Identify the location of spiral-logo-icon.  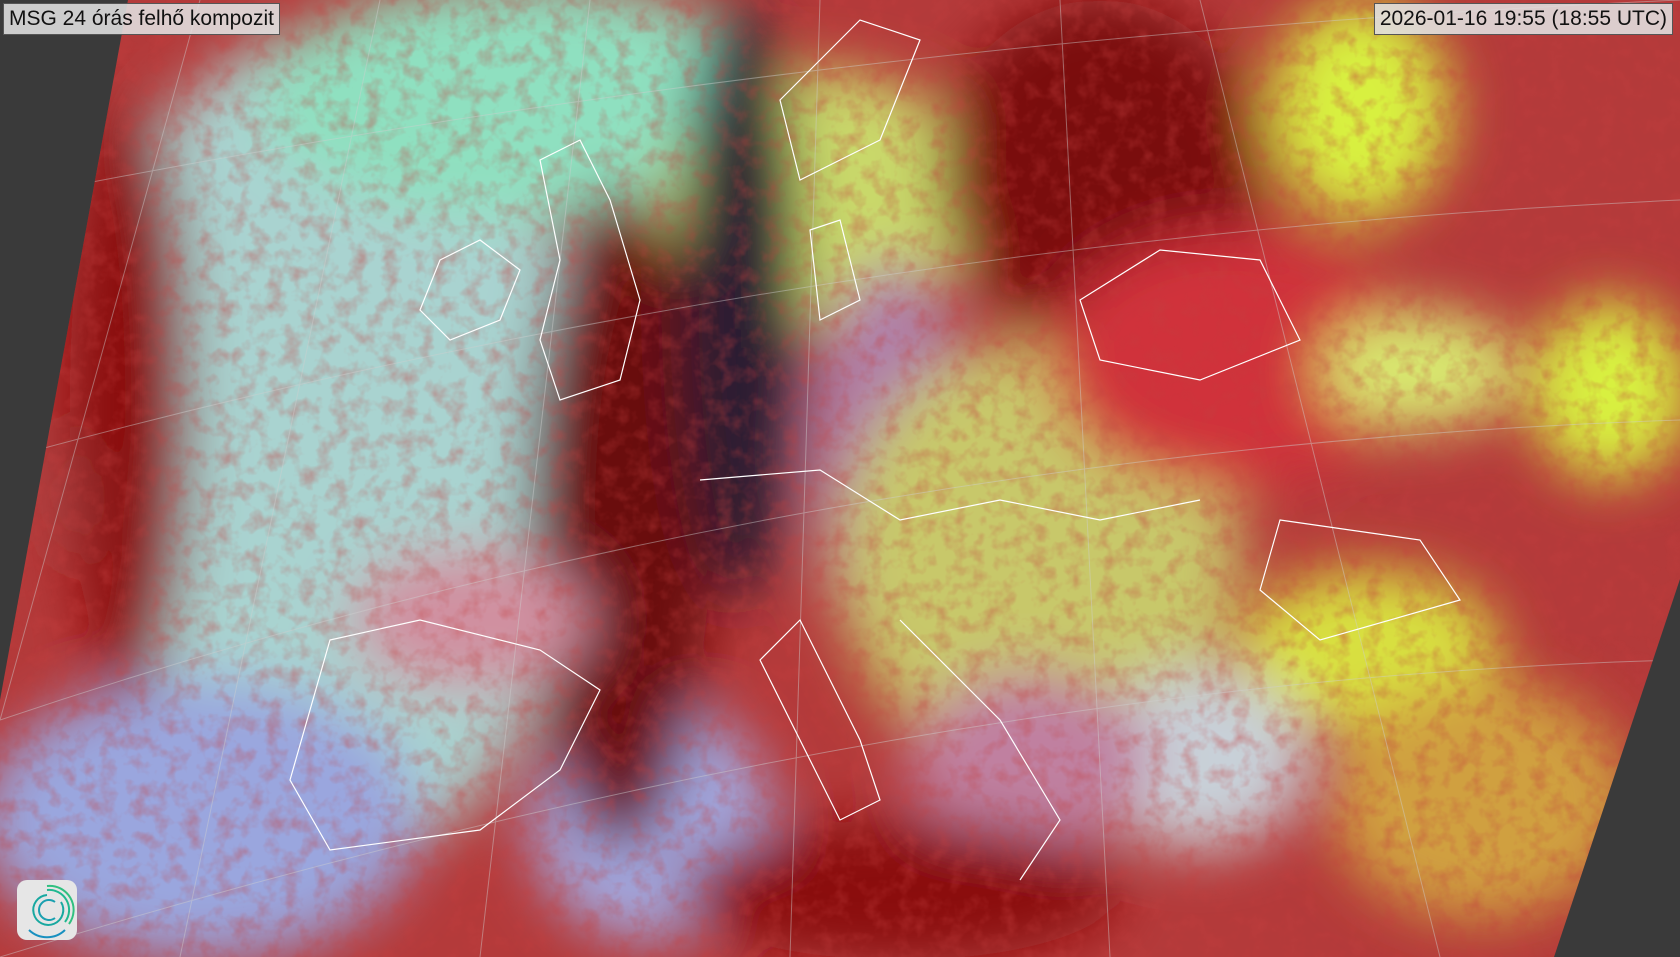
(47, 910).